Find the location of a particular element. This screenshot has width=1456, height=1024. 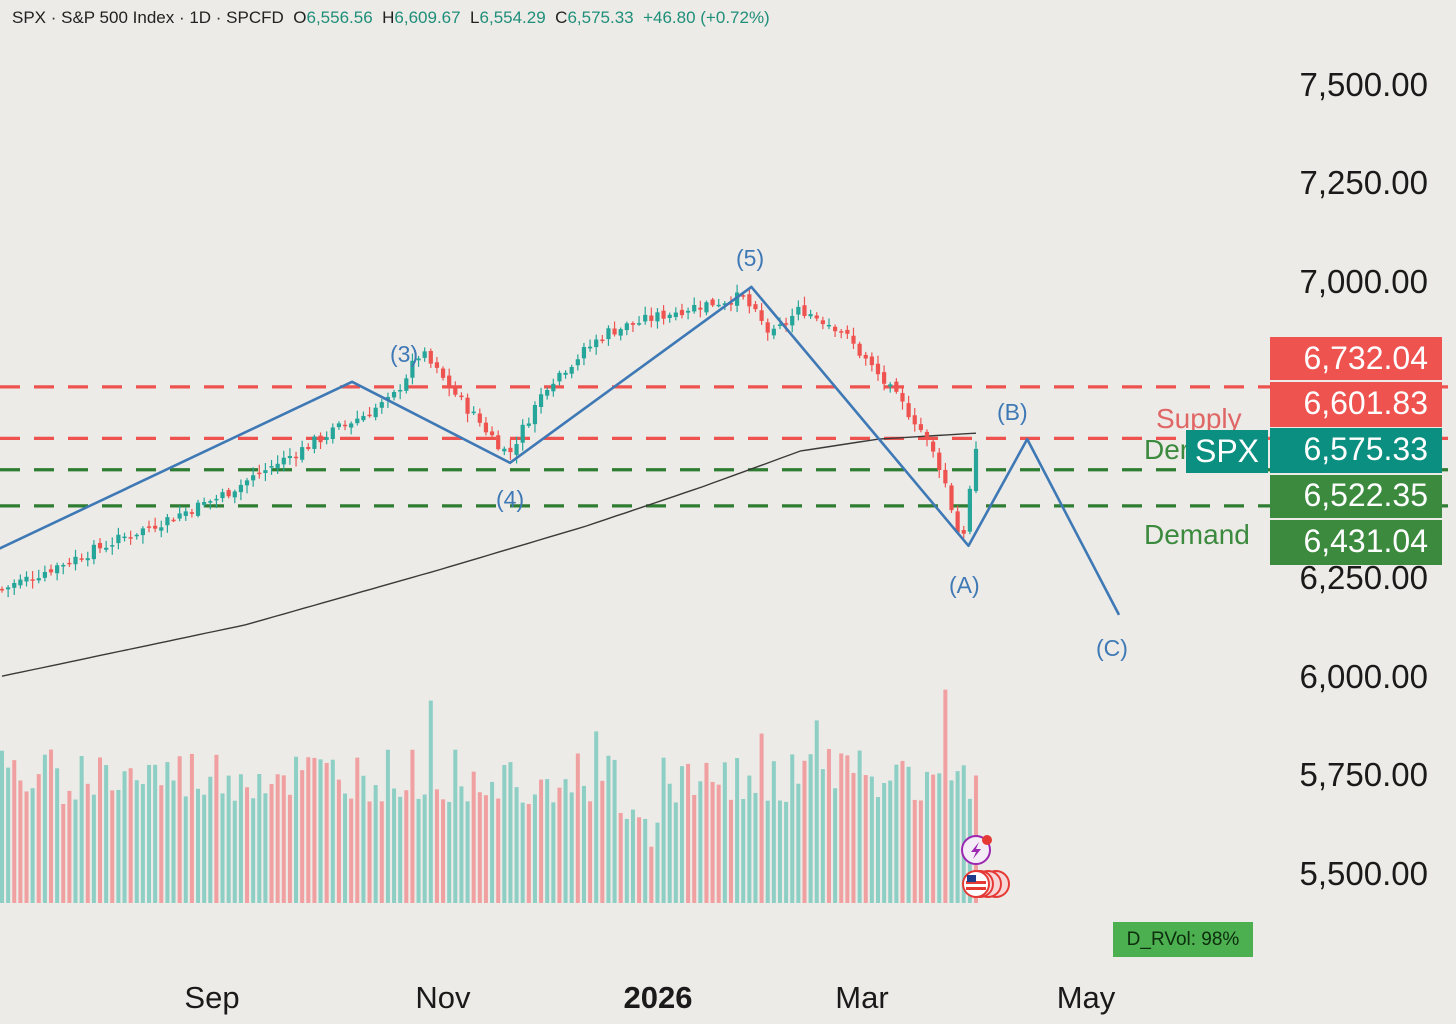

wave-label-b: (B) is located at coordinates (1012, 412).